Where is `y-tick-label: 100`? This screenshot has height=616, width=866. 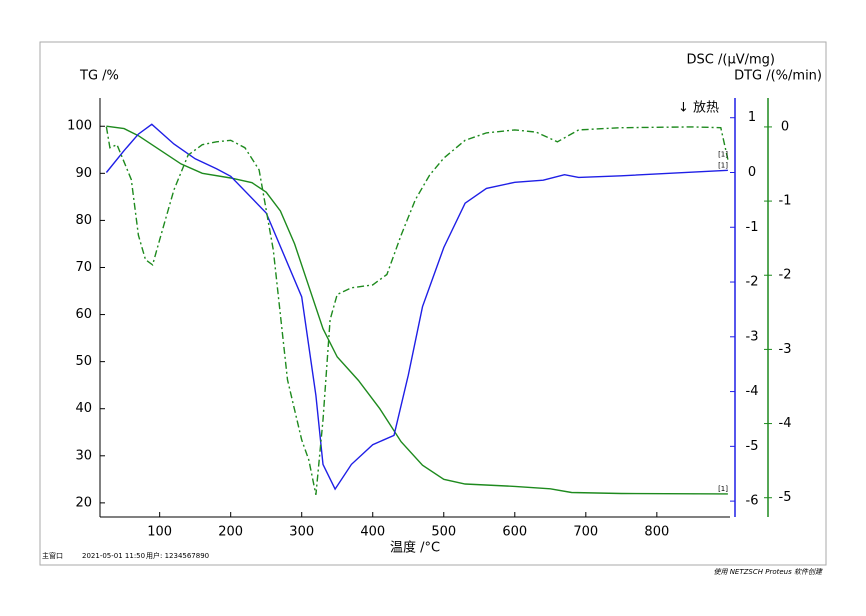
y-tick-label: 100 is located at coordinates (79, 126).